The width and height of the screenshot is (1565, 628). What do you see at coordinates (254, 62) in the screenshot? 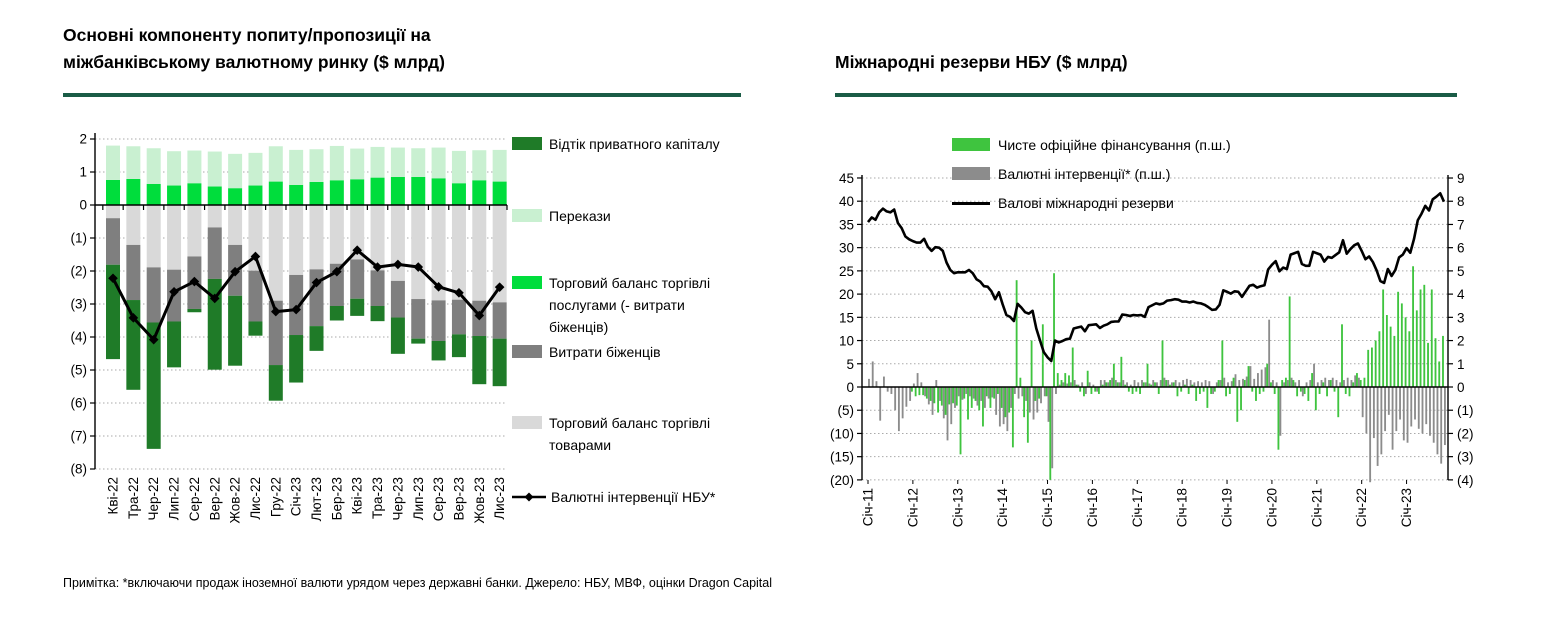
I see `left-chart-title-line2: міжбанківському валютному ринку ($ млрд)` at bounding box center [254, 62].